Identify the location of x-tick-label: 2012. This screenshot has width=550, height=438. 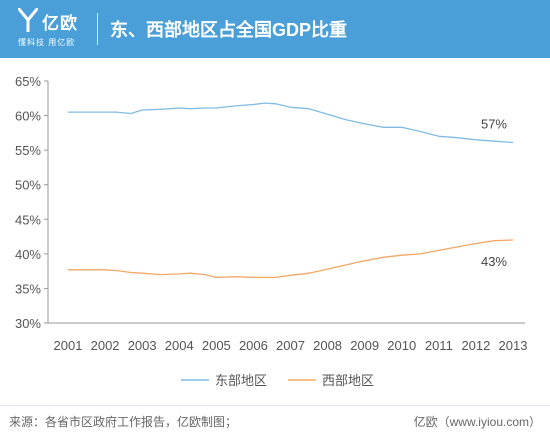
(475, 345).